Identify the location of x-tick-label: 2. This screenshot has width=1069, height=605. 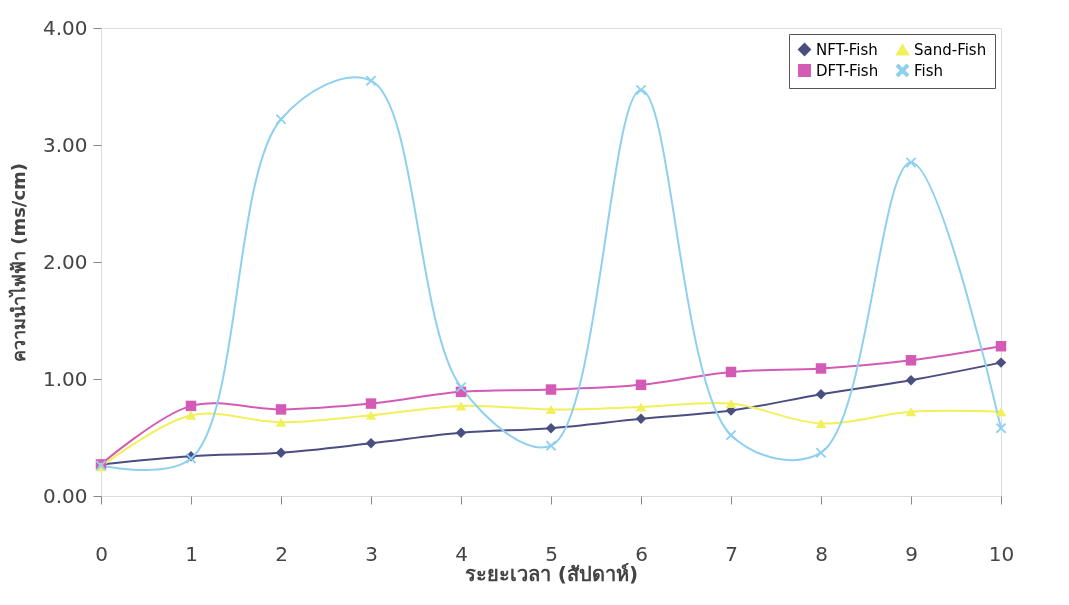
(281, 553).